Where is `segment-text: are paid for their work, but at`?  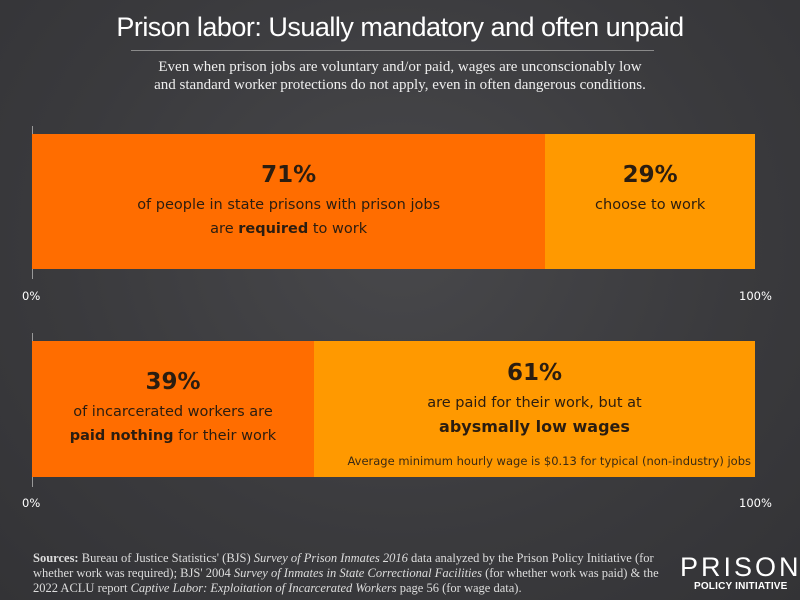
segment-text: are paid for their work, but at is located at coordinates (534, 403).